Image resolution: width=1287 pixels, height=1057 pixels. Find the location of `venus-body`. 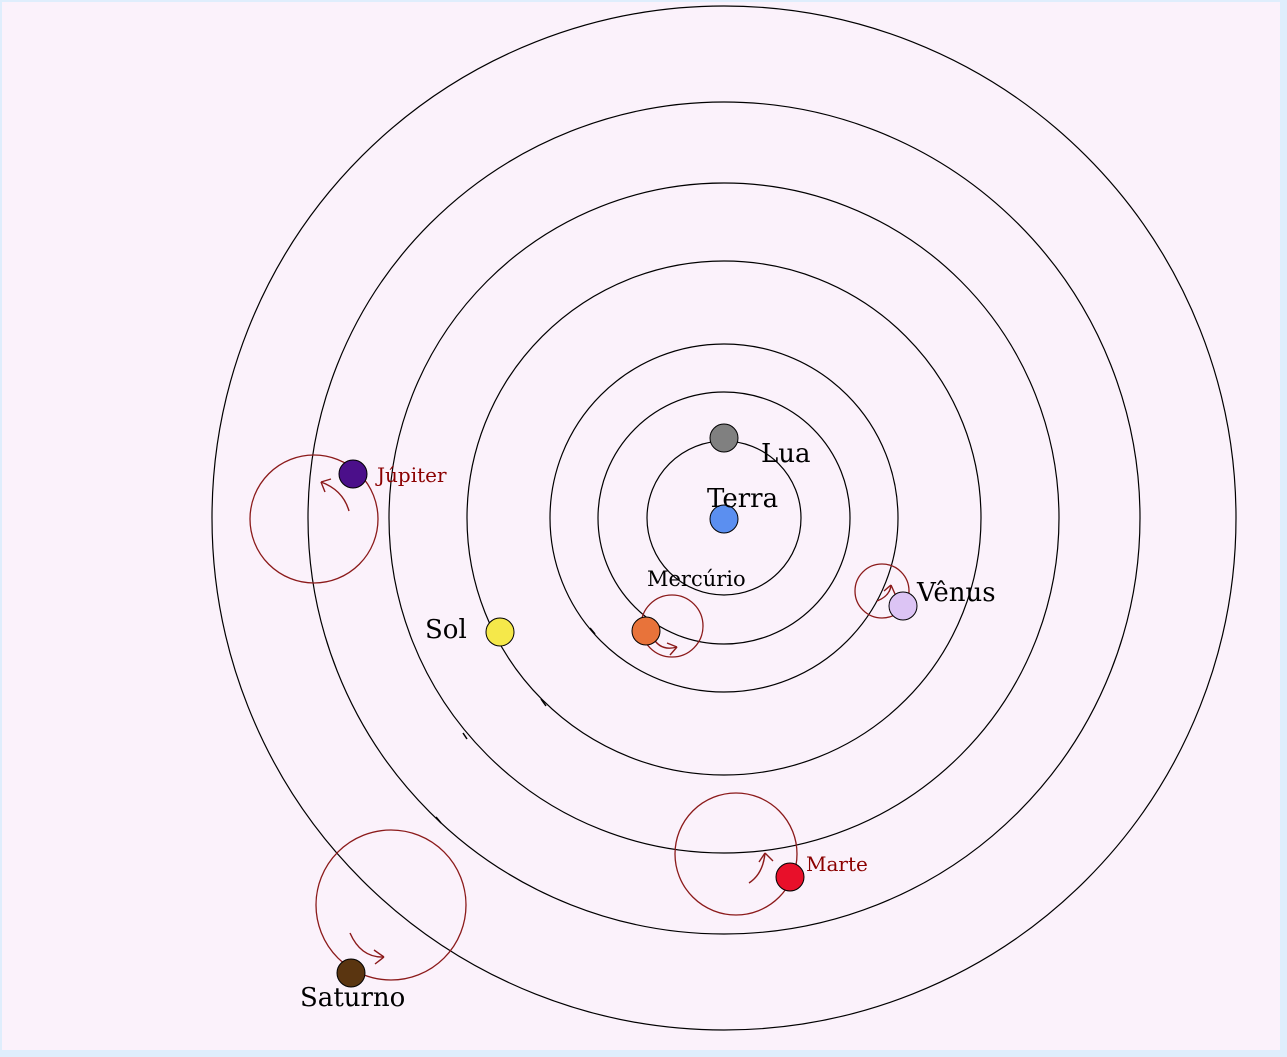

venus-body is located at coordinates (903, 606).